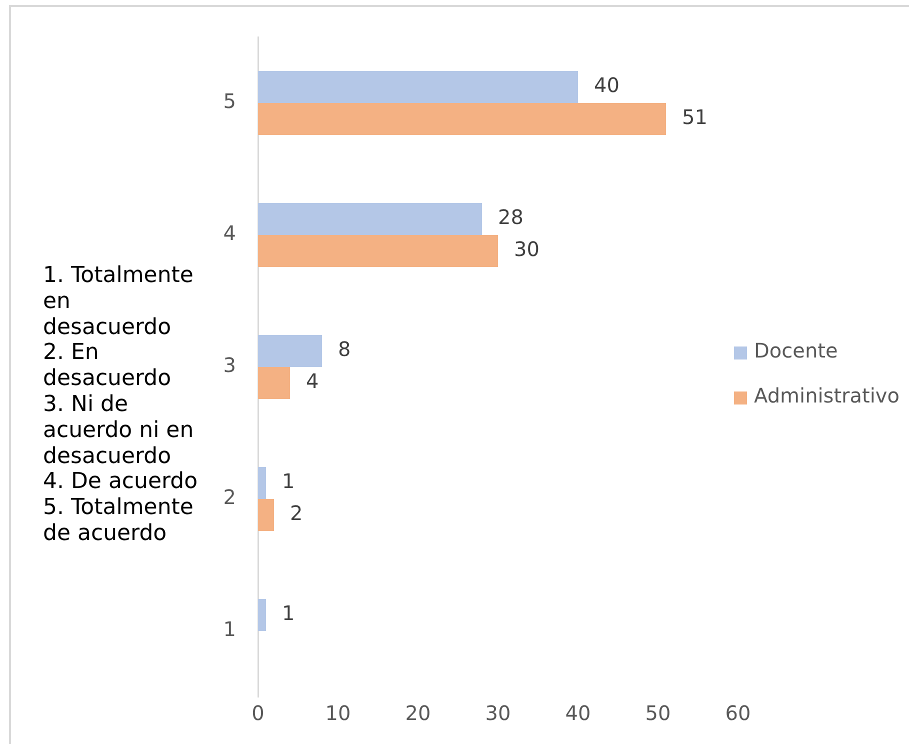 This screenshot has height=744, width=909. I want to click on y-tick-label: 4, so click(229, 233).